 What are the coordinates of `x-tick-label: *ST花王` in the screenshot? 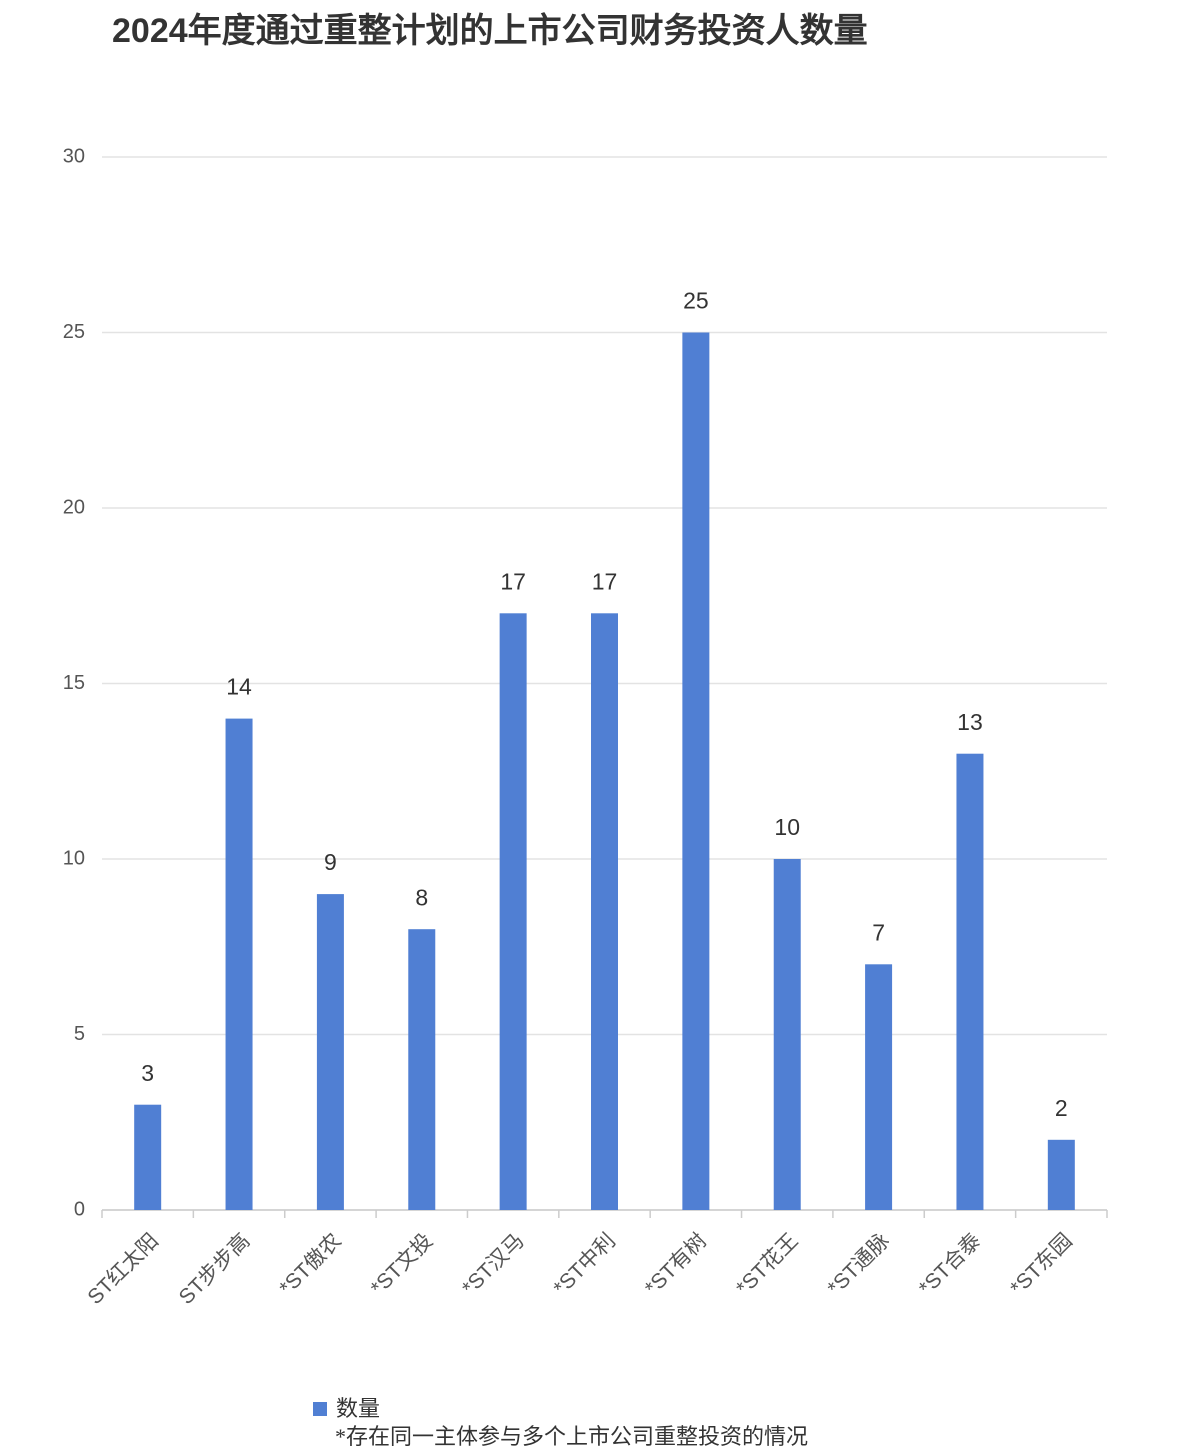 It's located at (767, 1264).